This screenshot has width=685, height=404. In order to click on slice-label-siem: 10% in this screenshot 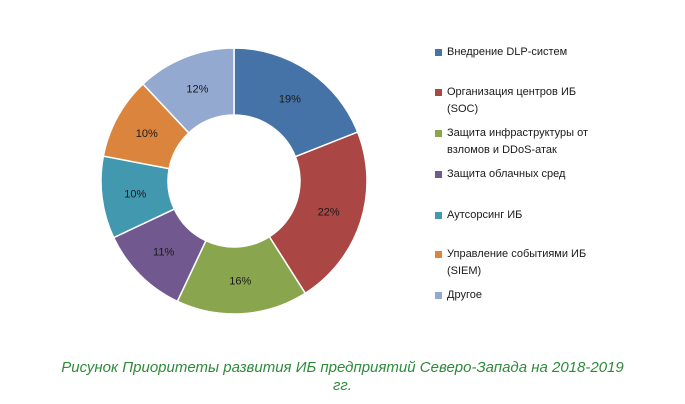, I will do `click(147, 134)`.